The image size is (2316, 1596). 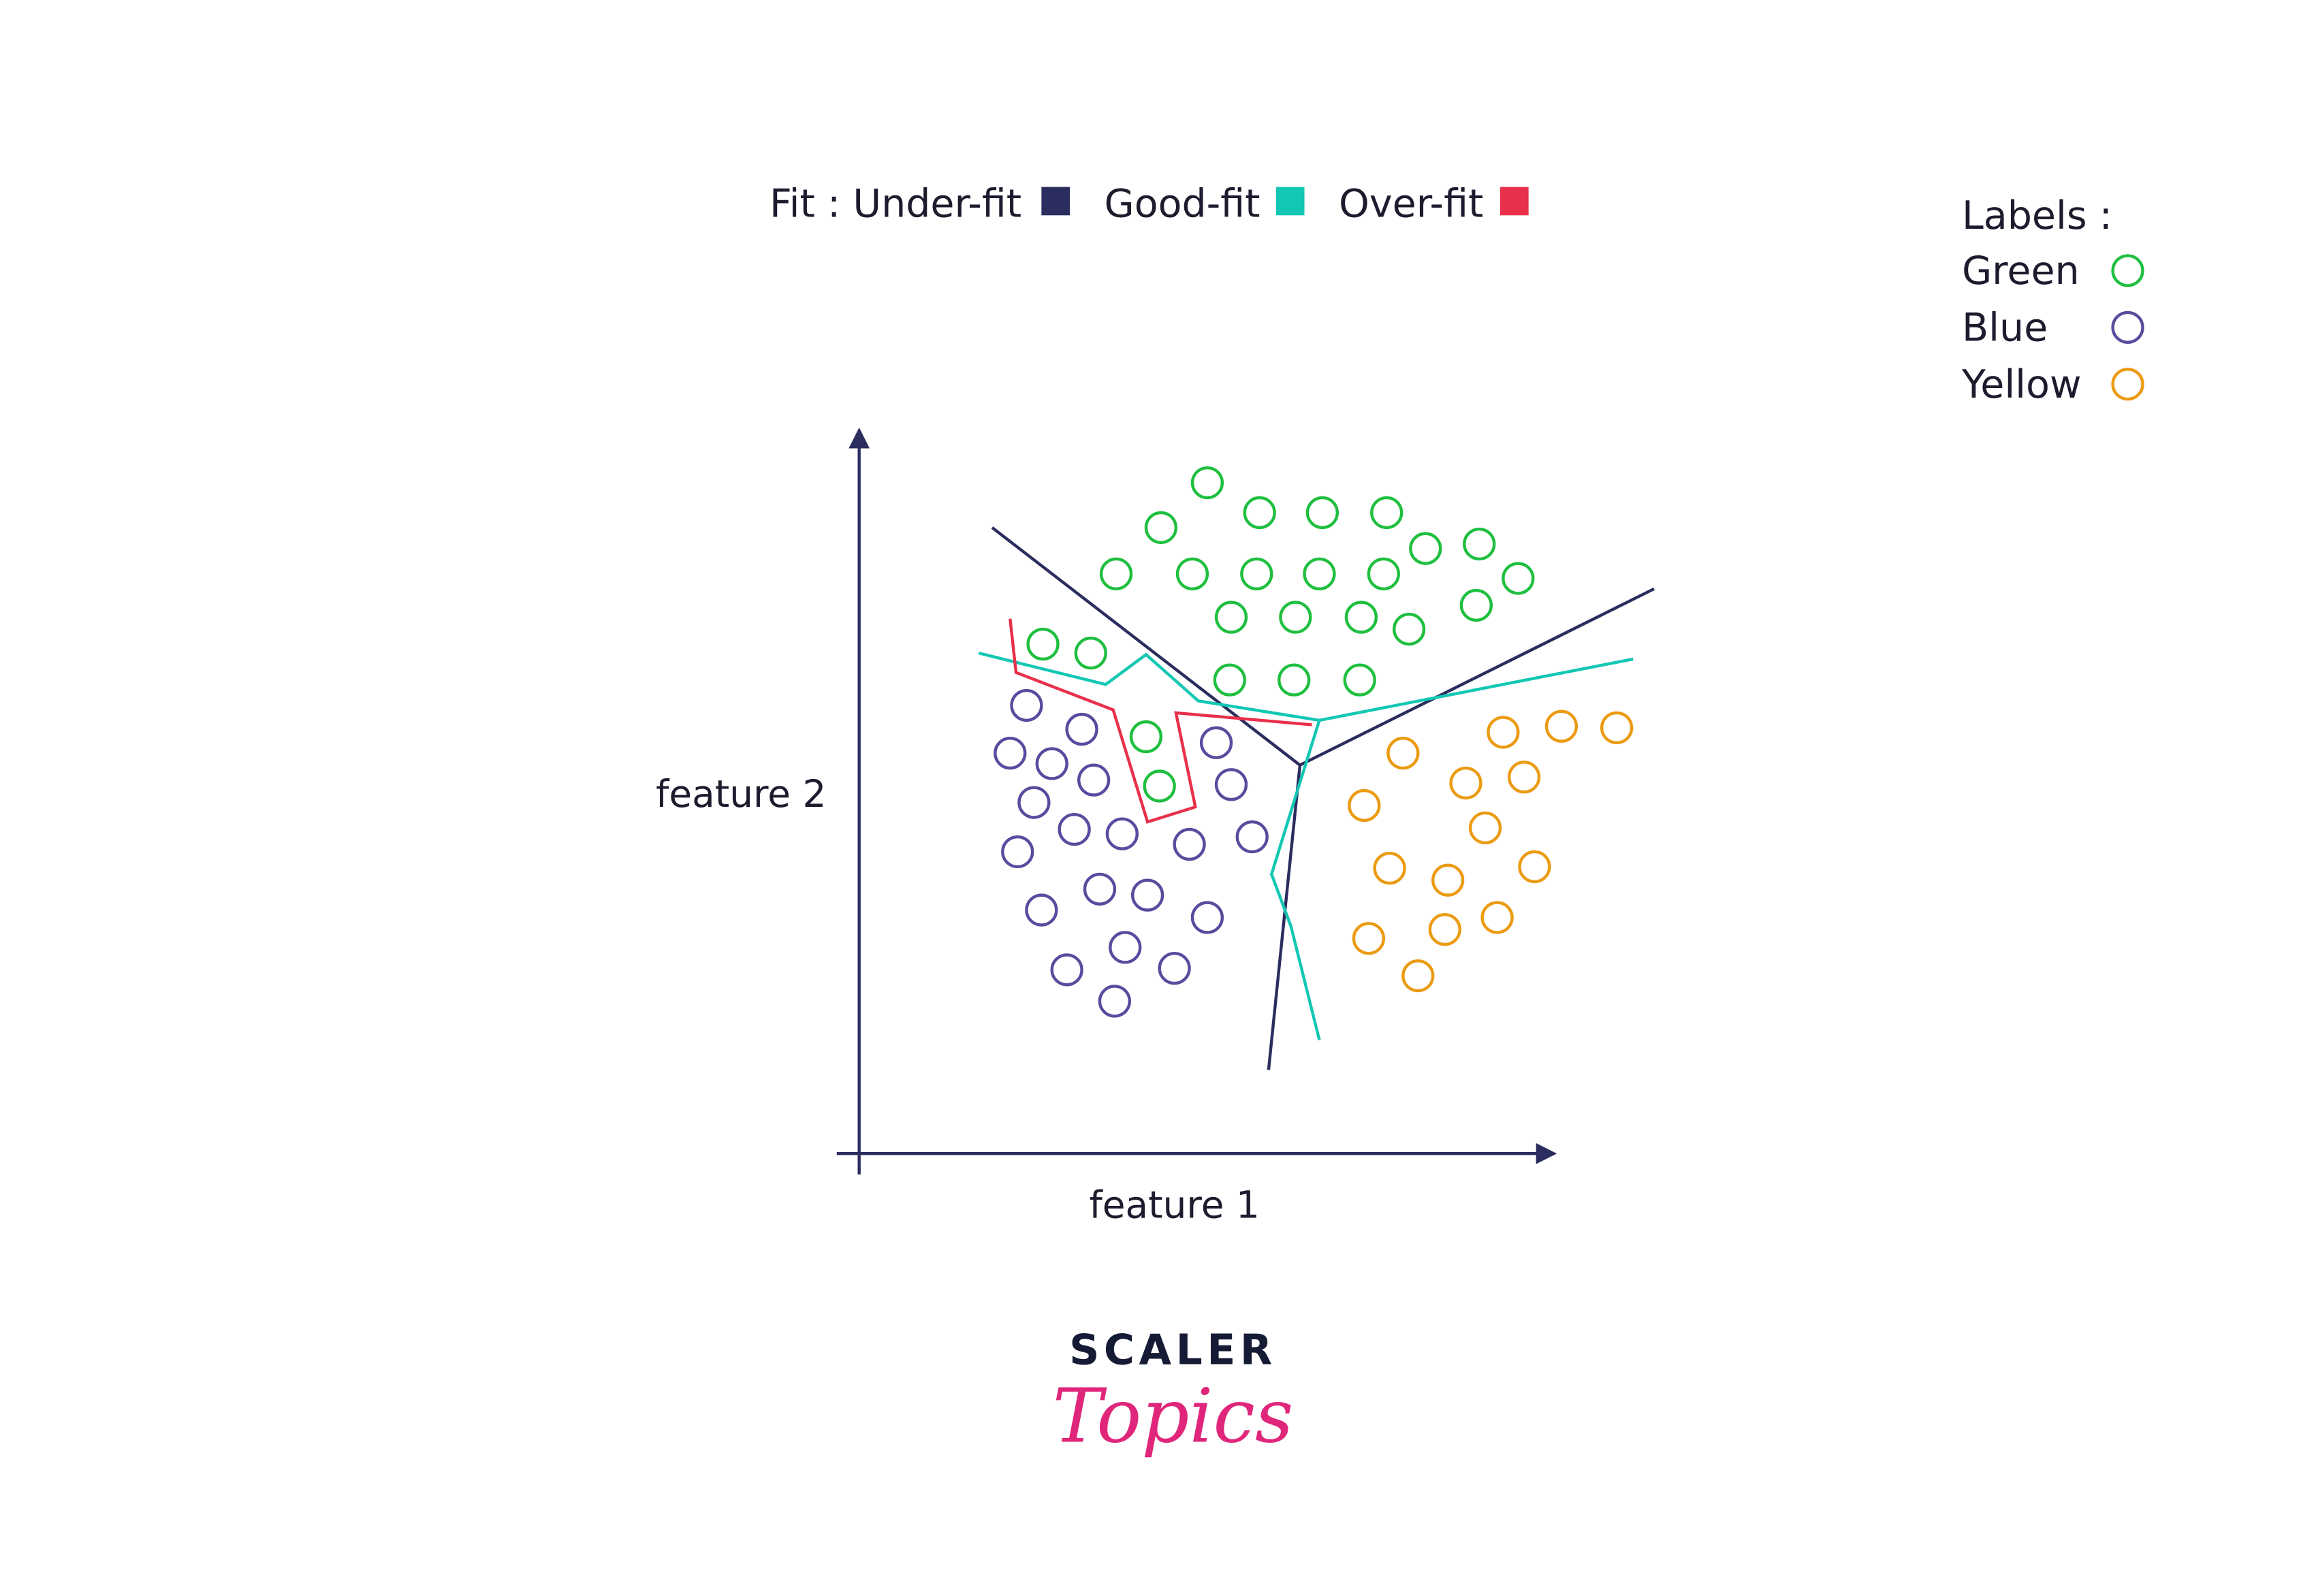 I want to click on fit-legend: Fit : Under-fit Good-fit Over-fit, so click(x=1149, y=203).